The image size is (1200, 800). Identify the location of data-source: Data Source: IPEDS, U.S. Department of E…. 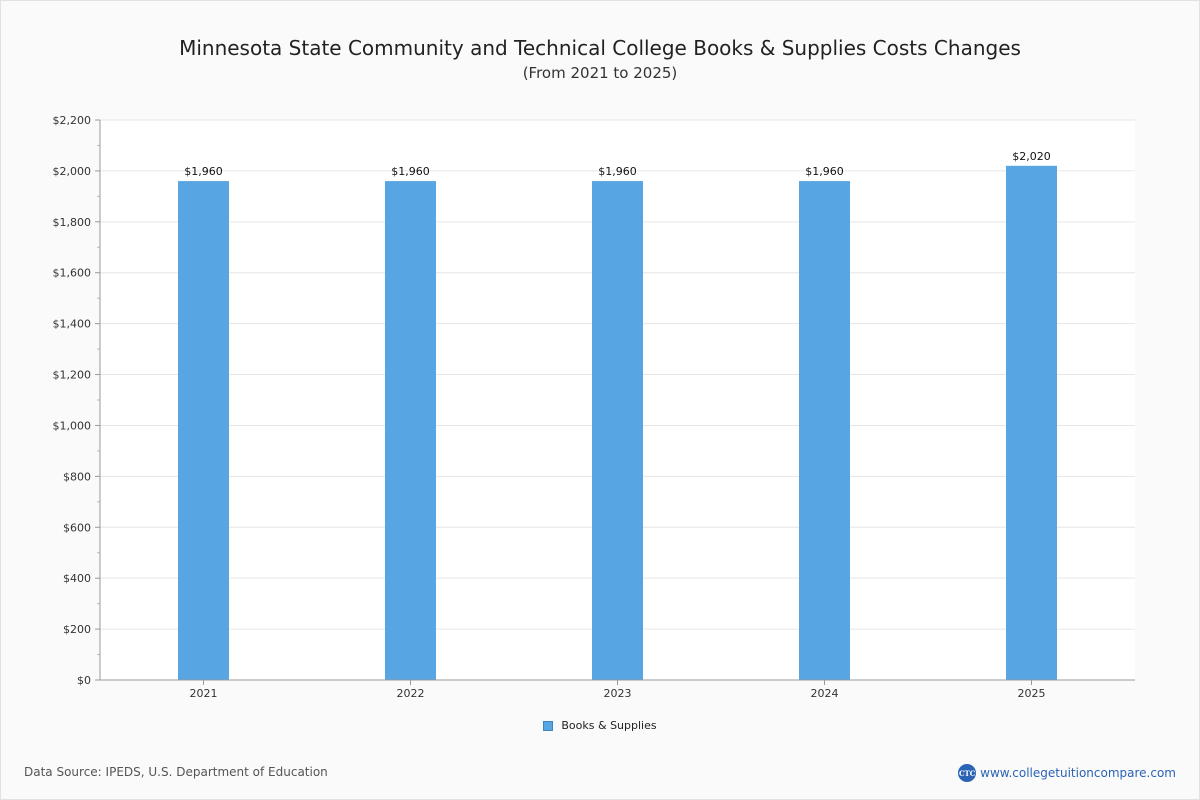
(176, 772).